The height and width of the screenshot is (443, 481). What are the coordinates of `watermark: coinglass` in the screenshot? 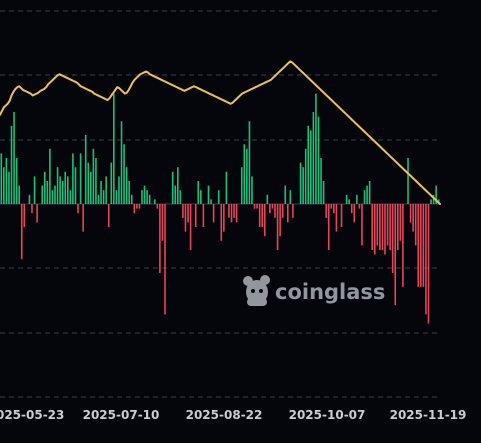 It's located at (314, 290).